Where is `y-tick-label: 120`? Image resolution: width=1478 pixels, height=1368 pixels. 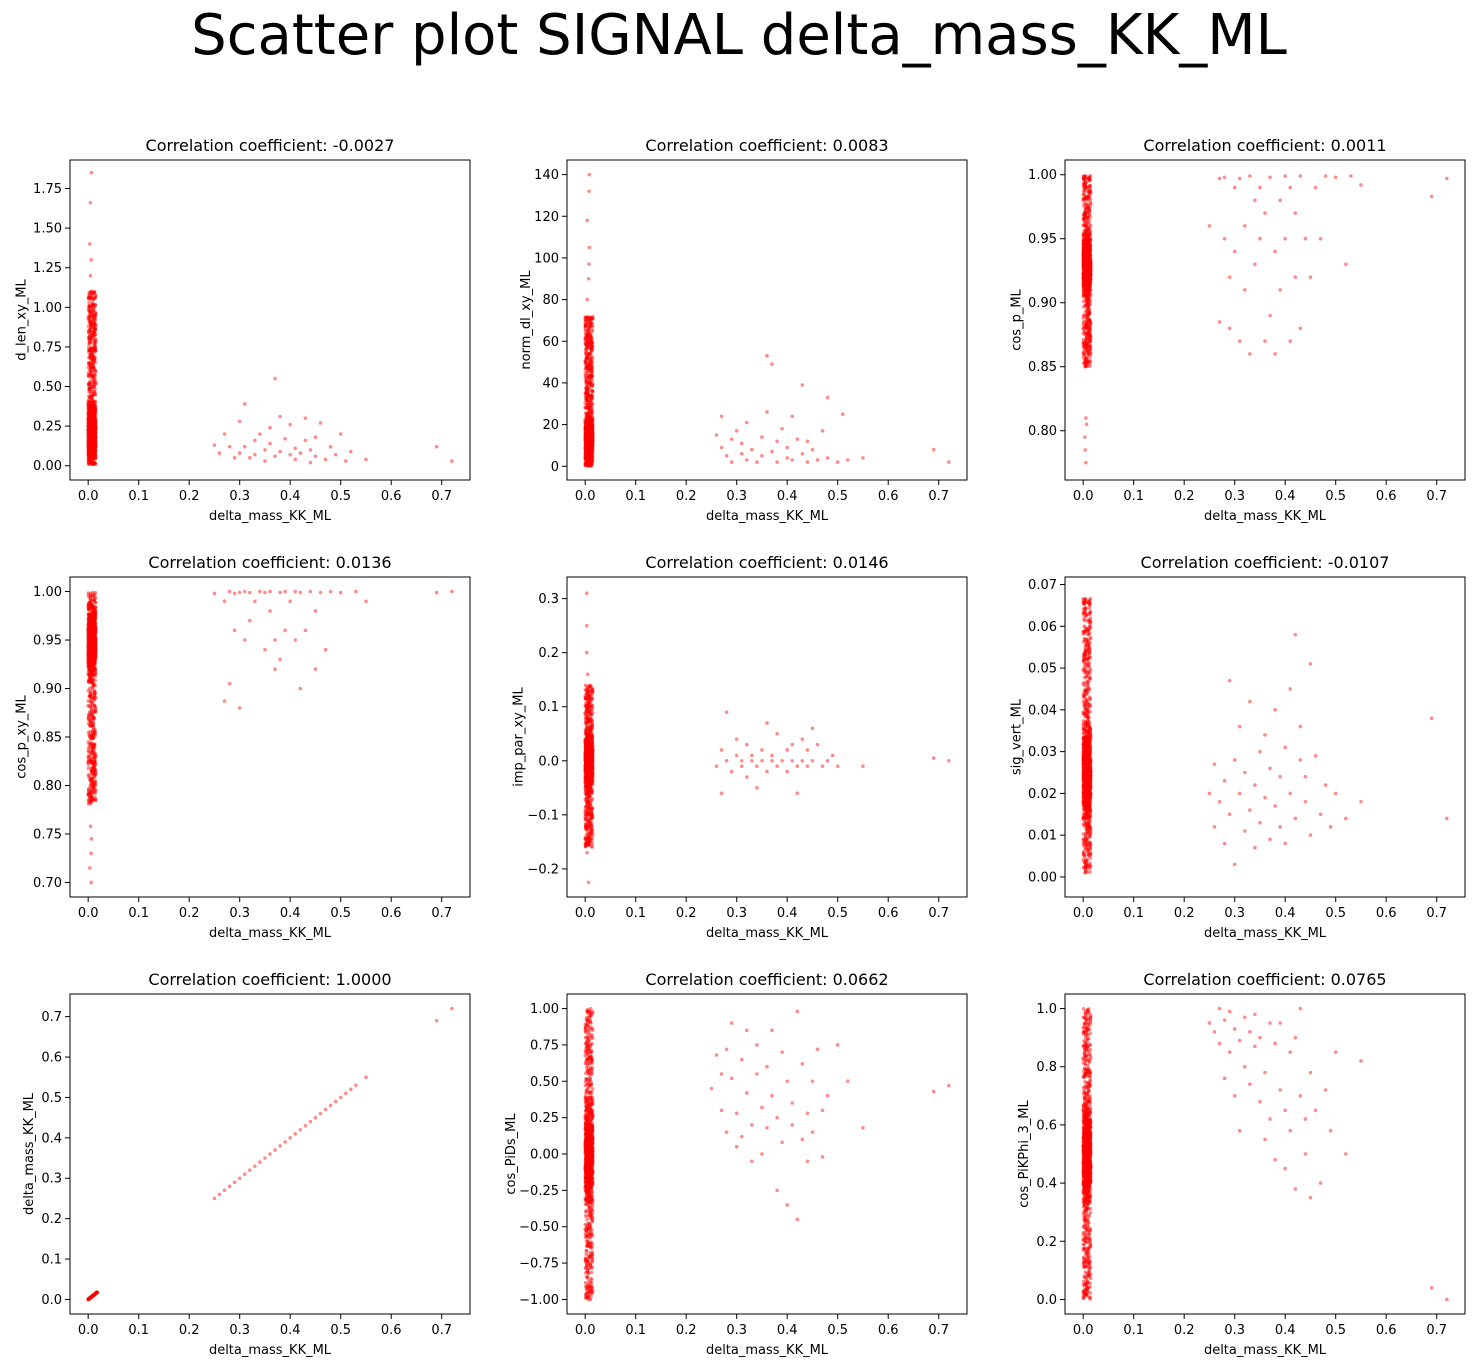 y-tick-label: 120 is located at coordinates (546, 217).